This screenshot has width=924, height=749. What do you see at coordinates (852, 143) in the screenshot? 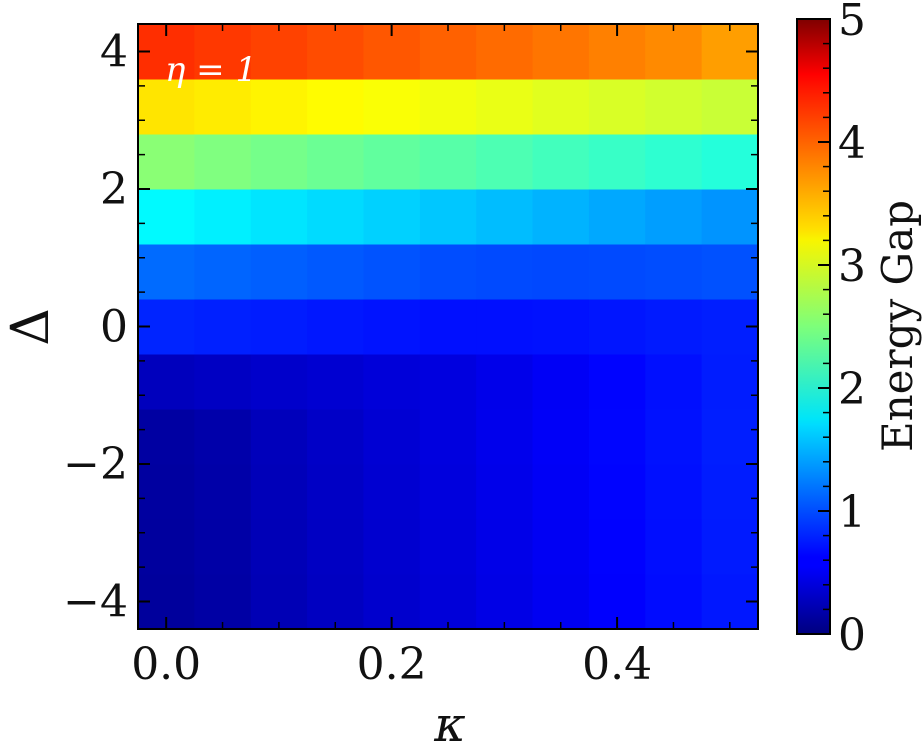
I see `colorbar-tick-label: 4` at bounding box center [852, 143].